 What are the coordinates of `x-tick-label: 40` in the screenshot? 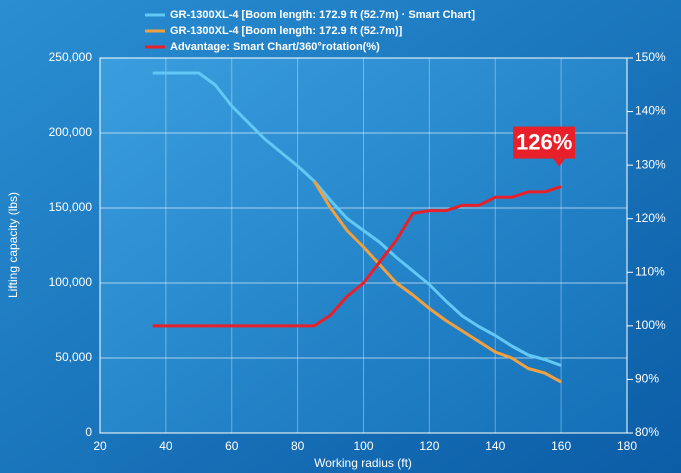 It's located at (166, 446).